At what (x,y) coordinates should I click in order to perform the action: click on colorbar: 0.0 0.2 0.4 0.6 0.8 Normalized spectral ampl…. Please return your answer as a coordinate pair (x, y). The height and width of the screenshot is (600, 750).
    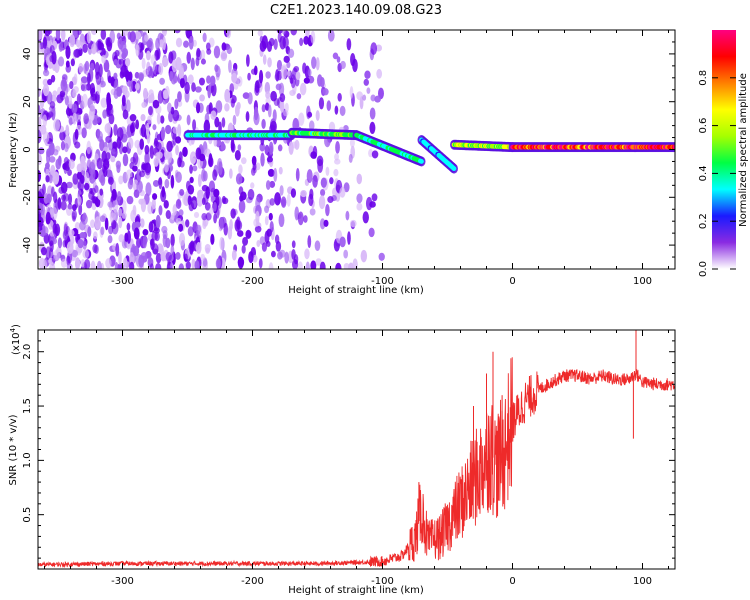
    Looking at the image, I should click on (723, 153).